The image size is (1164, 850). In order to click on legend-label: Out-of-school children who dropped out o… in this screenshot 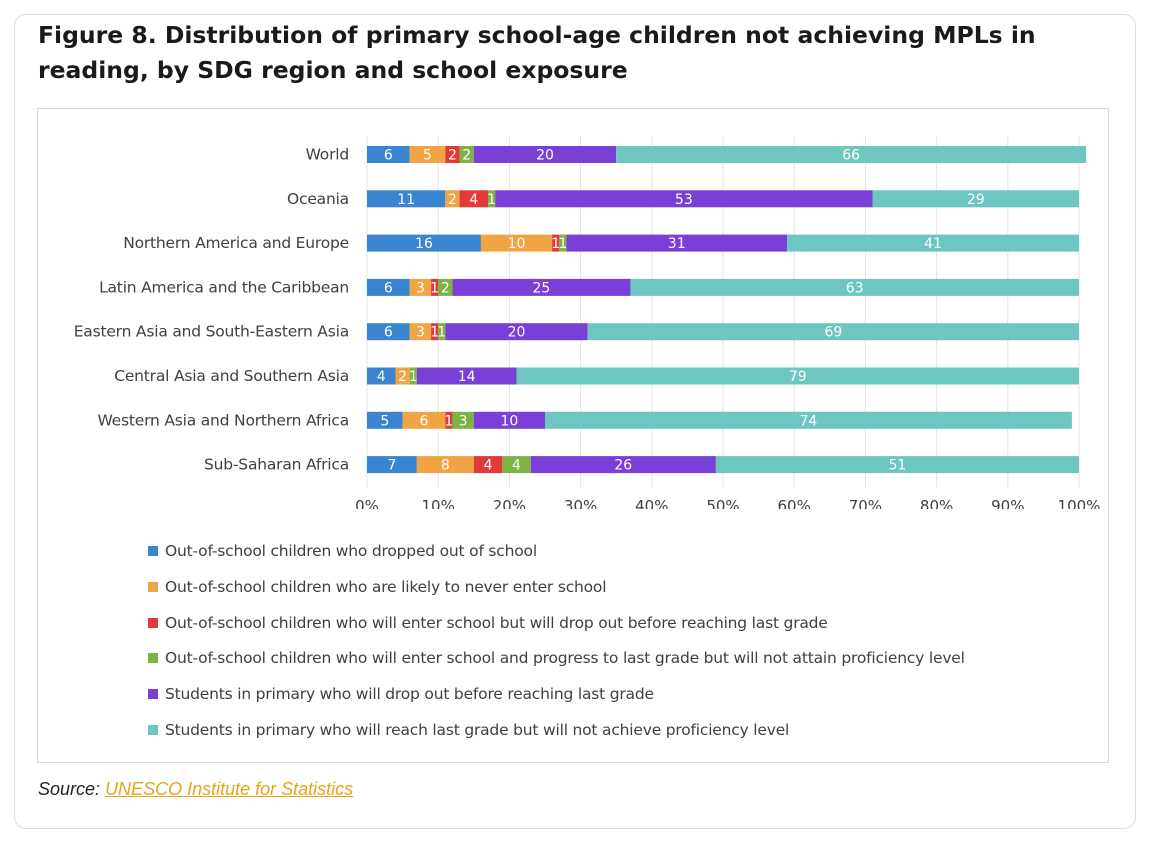, I will do `click(351, 551)`.